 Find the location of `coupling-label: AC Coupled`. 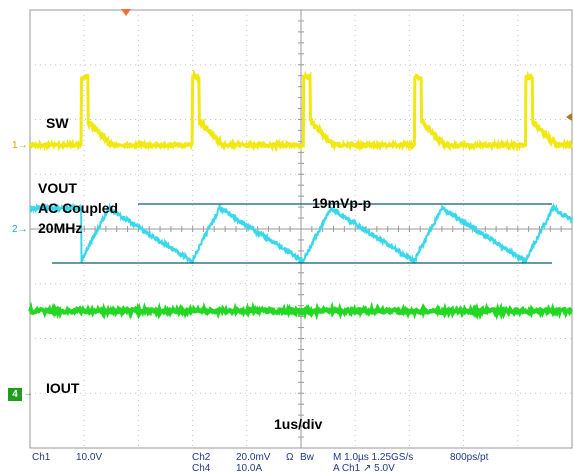

coupling-label: AC Coupled is located at coordinates (78, 208).